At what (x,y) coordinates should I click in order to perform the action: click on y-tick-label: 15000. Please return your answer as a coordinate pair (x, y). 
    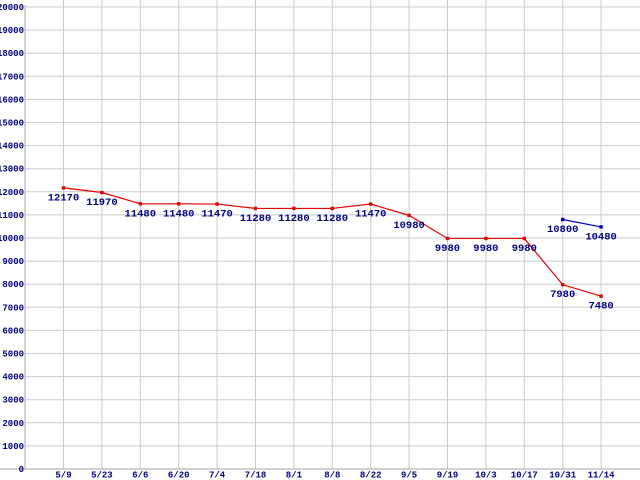
    Looking at the image, I should click on (12, 124).